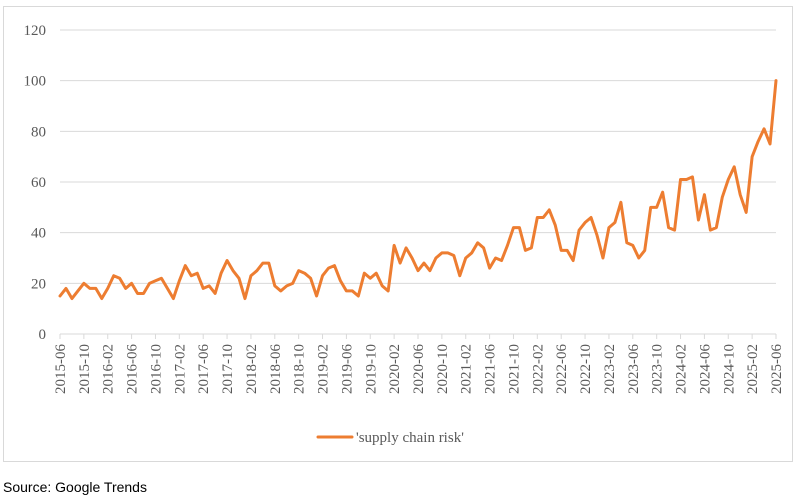  Describe the element at coordinates (395, 369) in the screenshot. I see `x-tick-label: 2020-02` at that location.